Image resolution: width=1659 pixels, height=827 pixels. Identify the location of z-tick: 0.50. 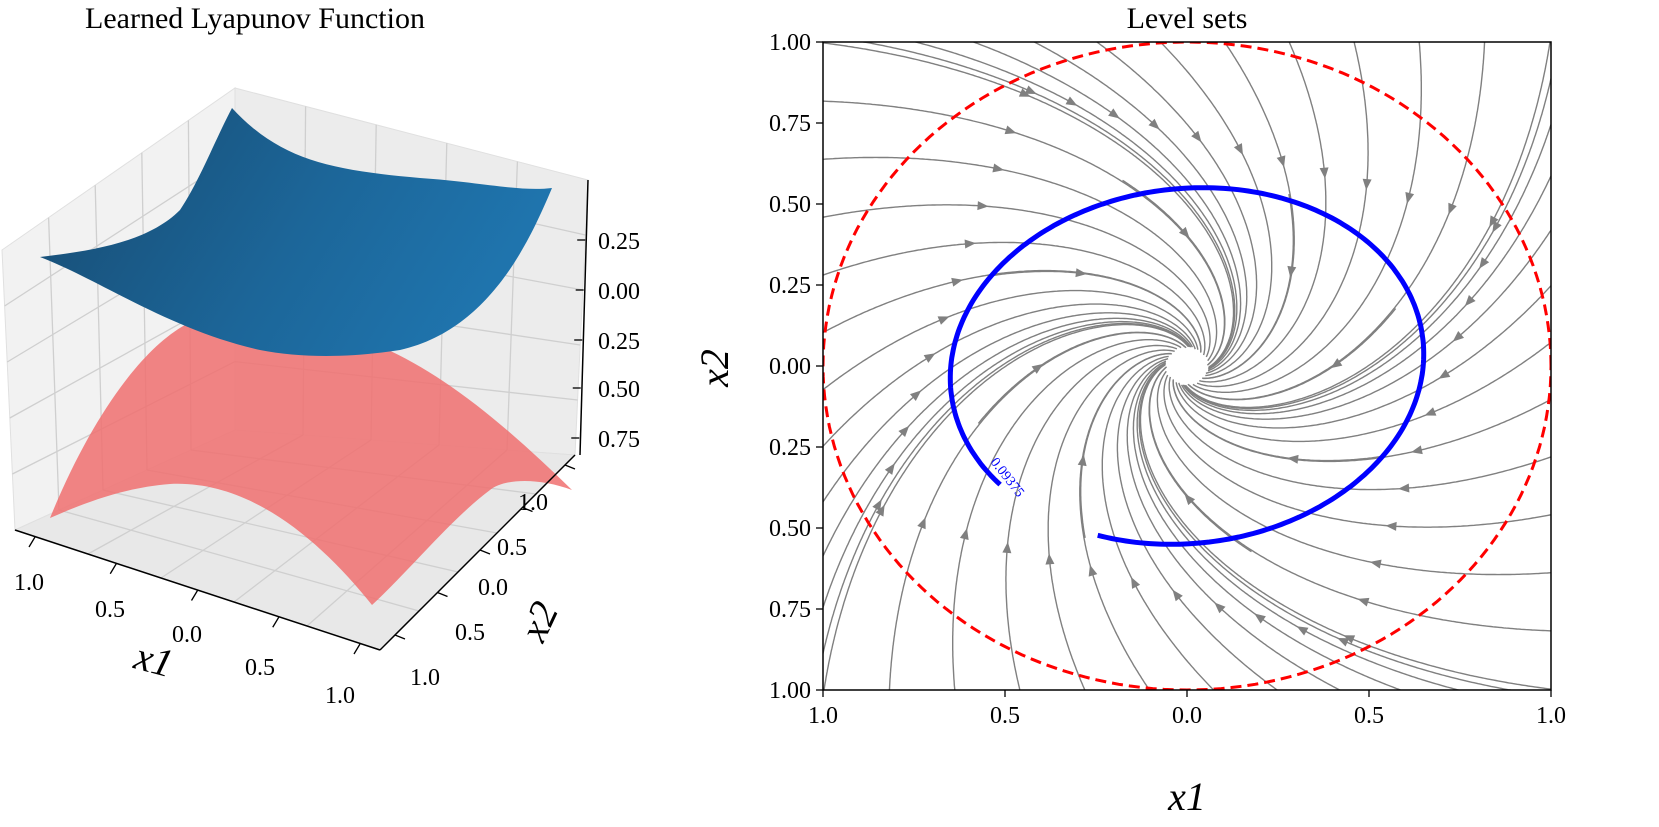
(619, 390).